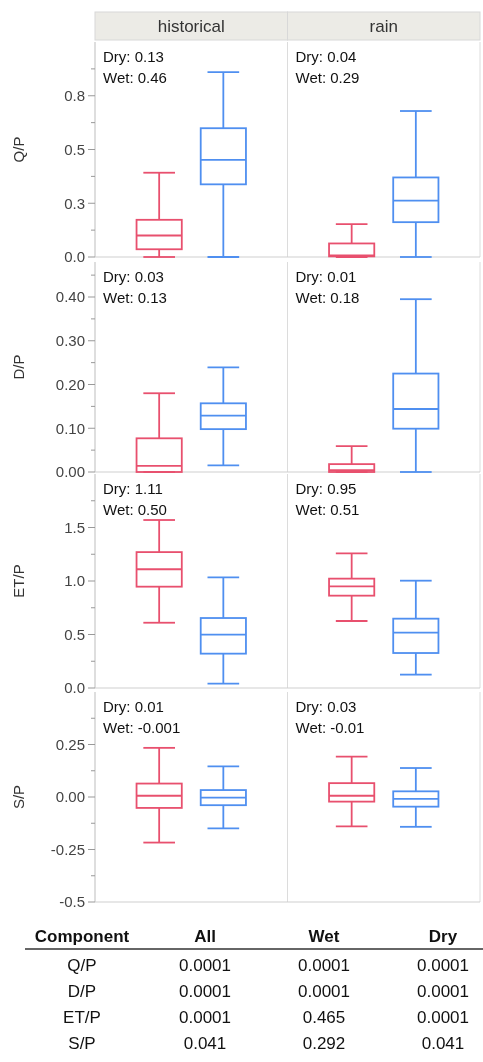 This screenshot has width=483, height=1062. Describe the element at coordinates (72, 902) in the screenshot. I see `y-tick-label: -0.5` at that location.